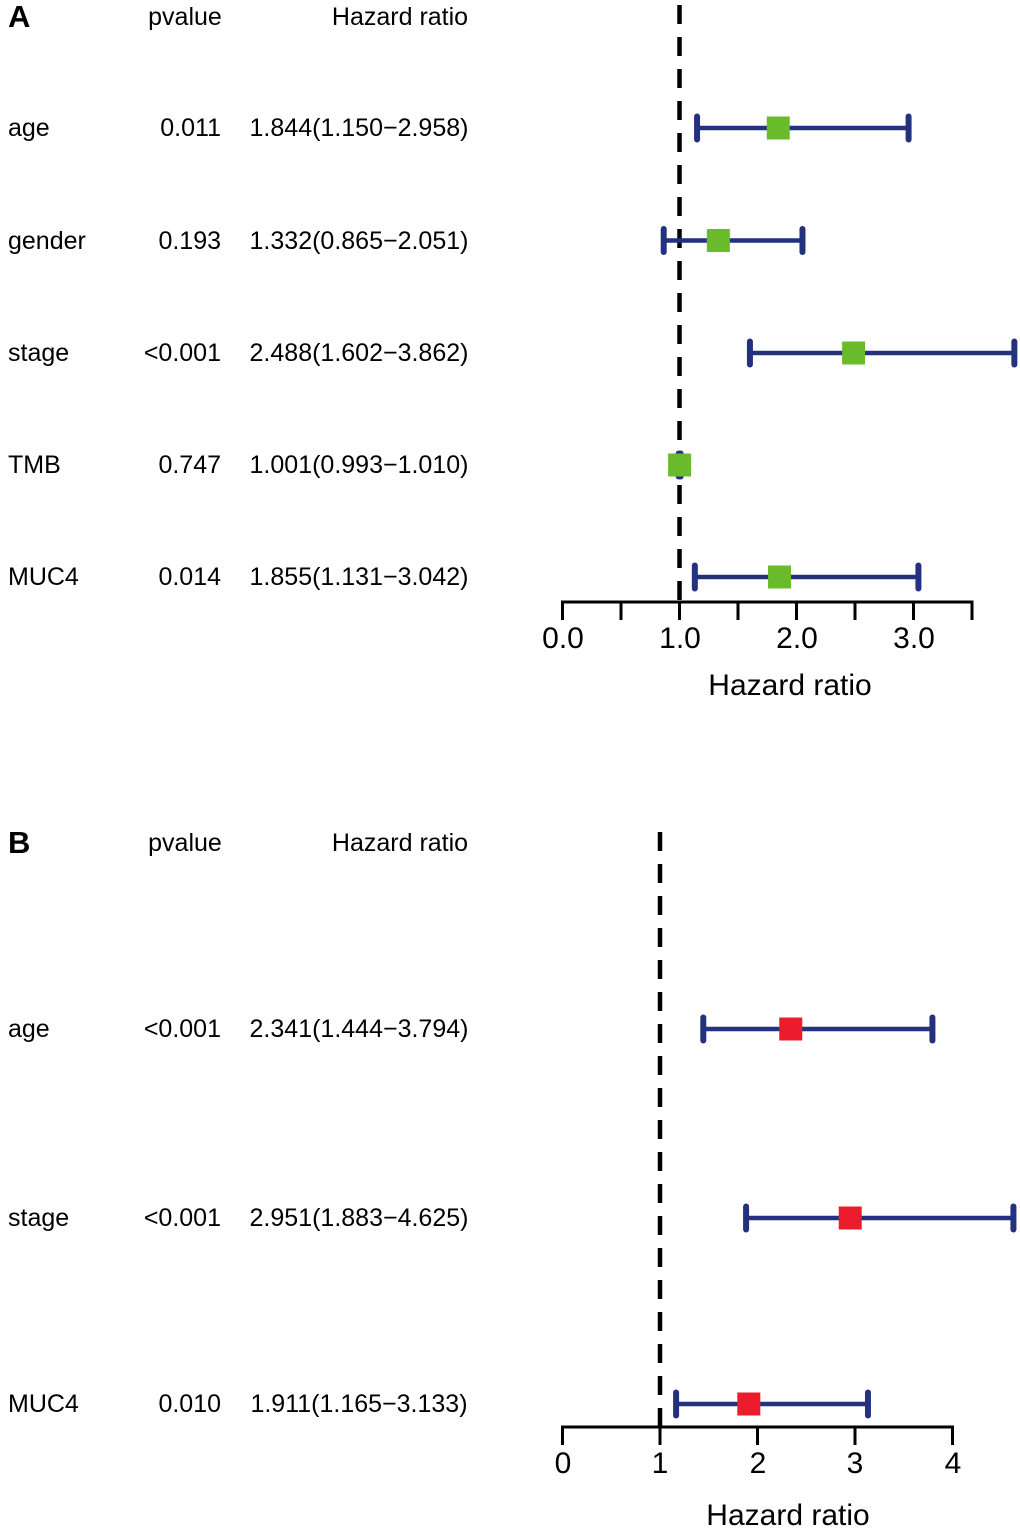  What do you see at coordinates (189, 241) in the screenshot?
I see `row-pvalue: 0.193` at bounding box center [189, 241].